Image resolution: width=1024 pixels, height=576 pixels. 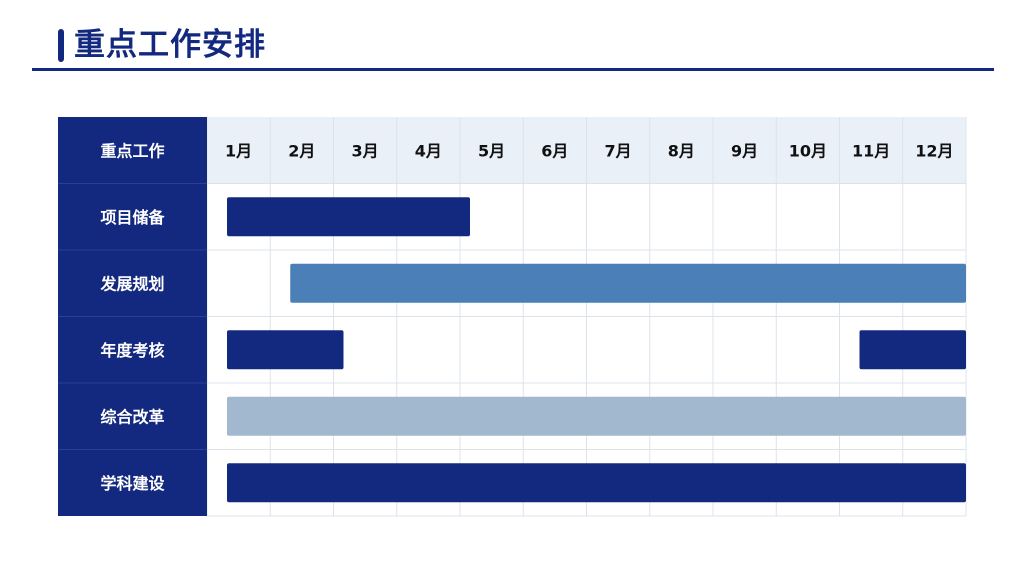 What do you see at coordinates (744, 150) in the screenshot?
I see `month-label: 9月` at bounding box center [744, 150].